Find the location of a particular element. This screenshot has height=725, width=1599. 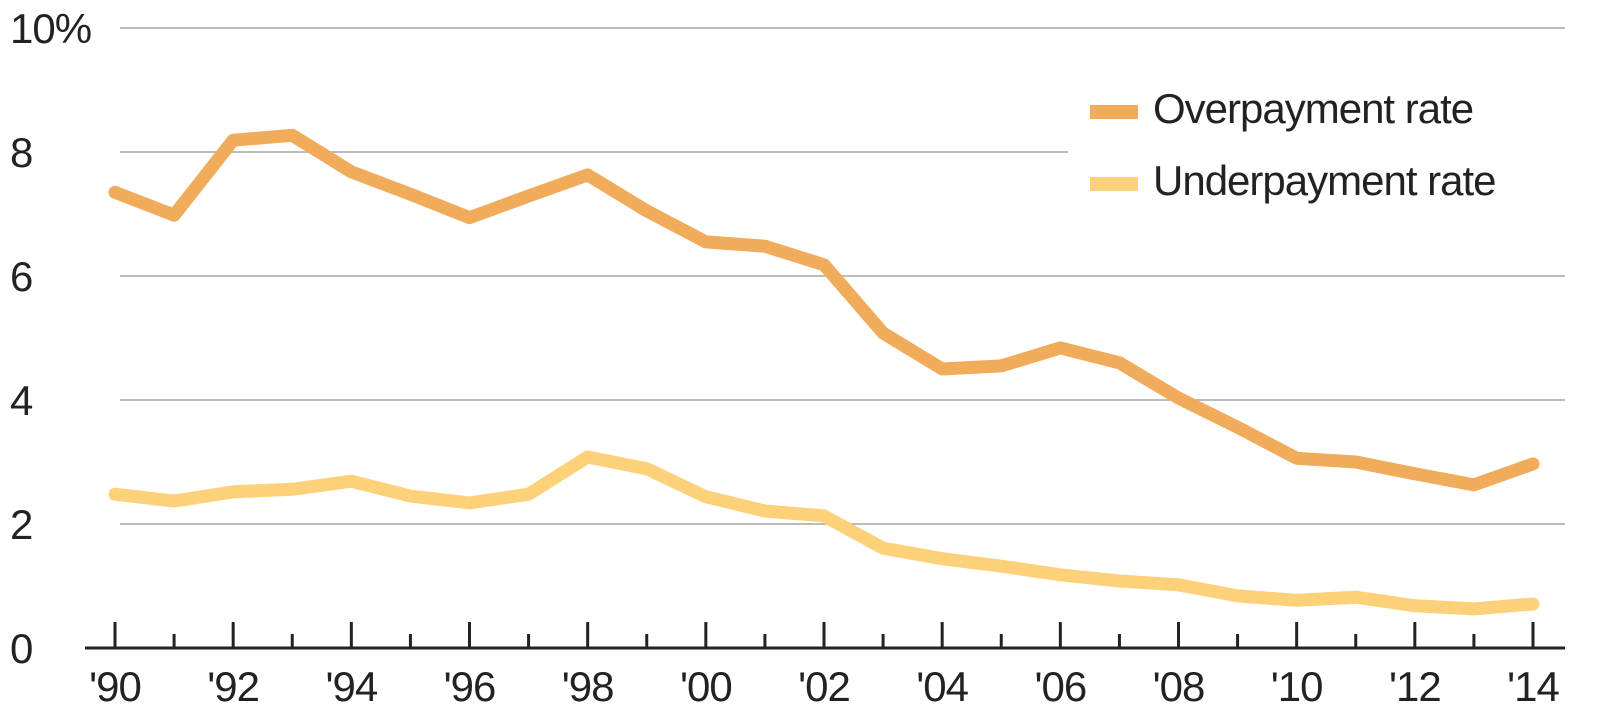

legend-background is located at coordinates (1333, 148).